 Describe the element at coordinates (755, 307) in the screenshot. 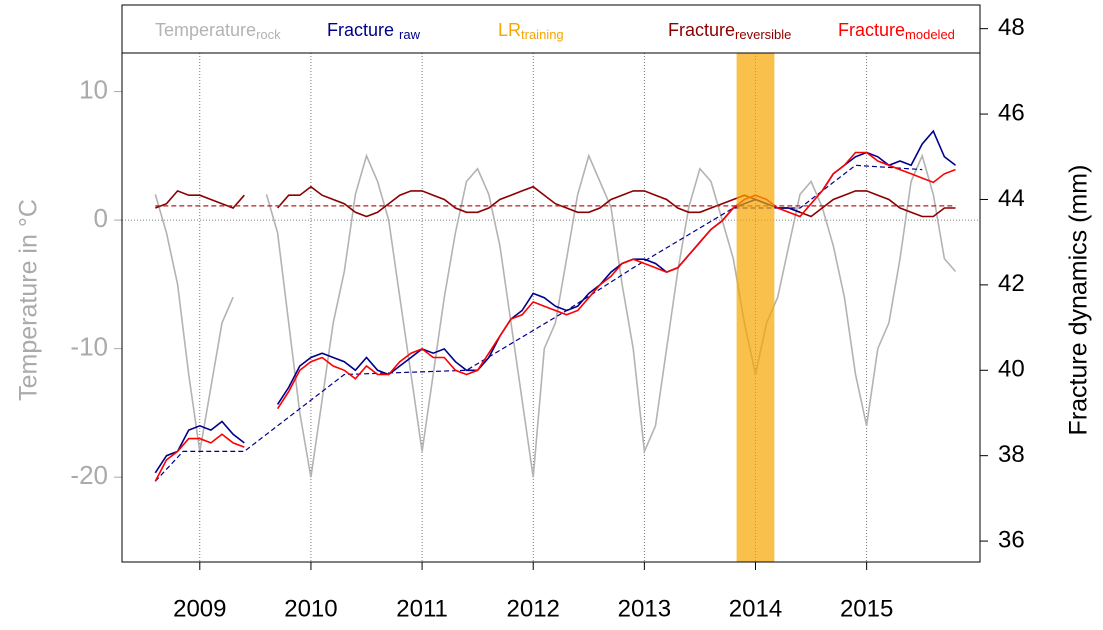

I see `training-band` at that location.